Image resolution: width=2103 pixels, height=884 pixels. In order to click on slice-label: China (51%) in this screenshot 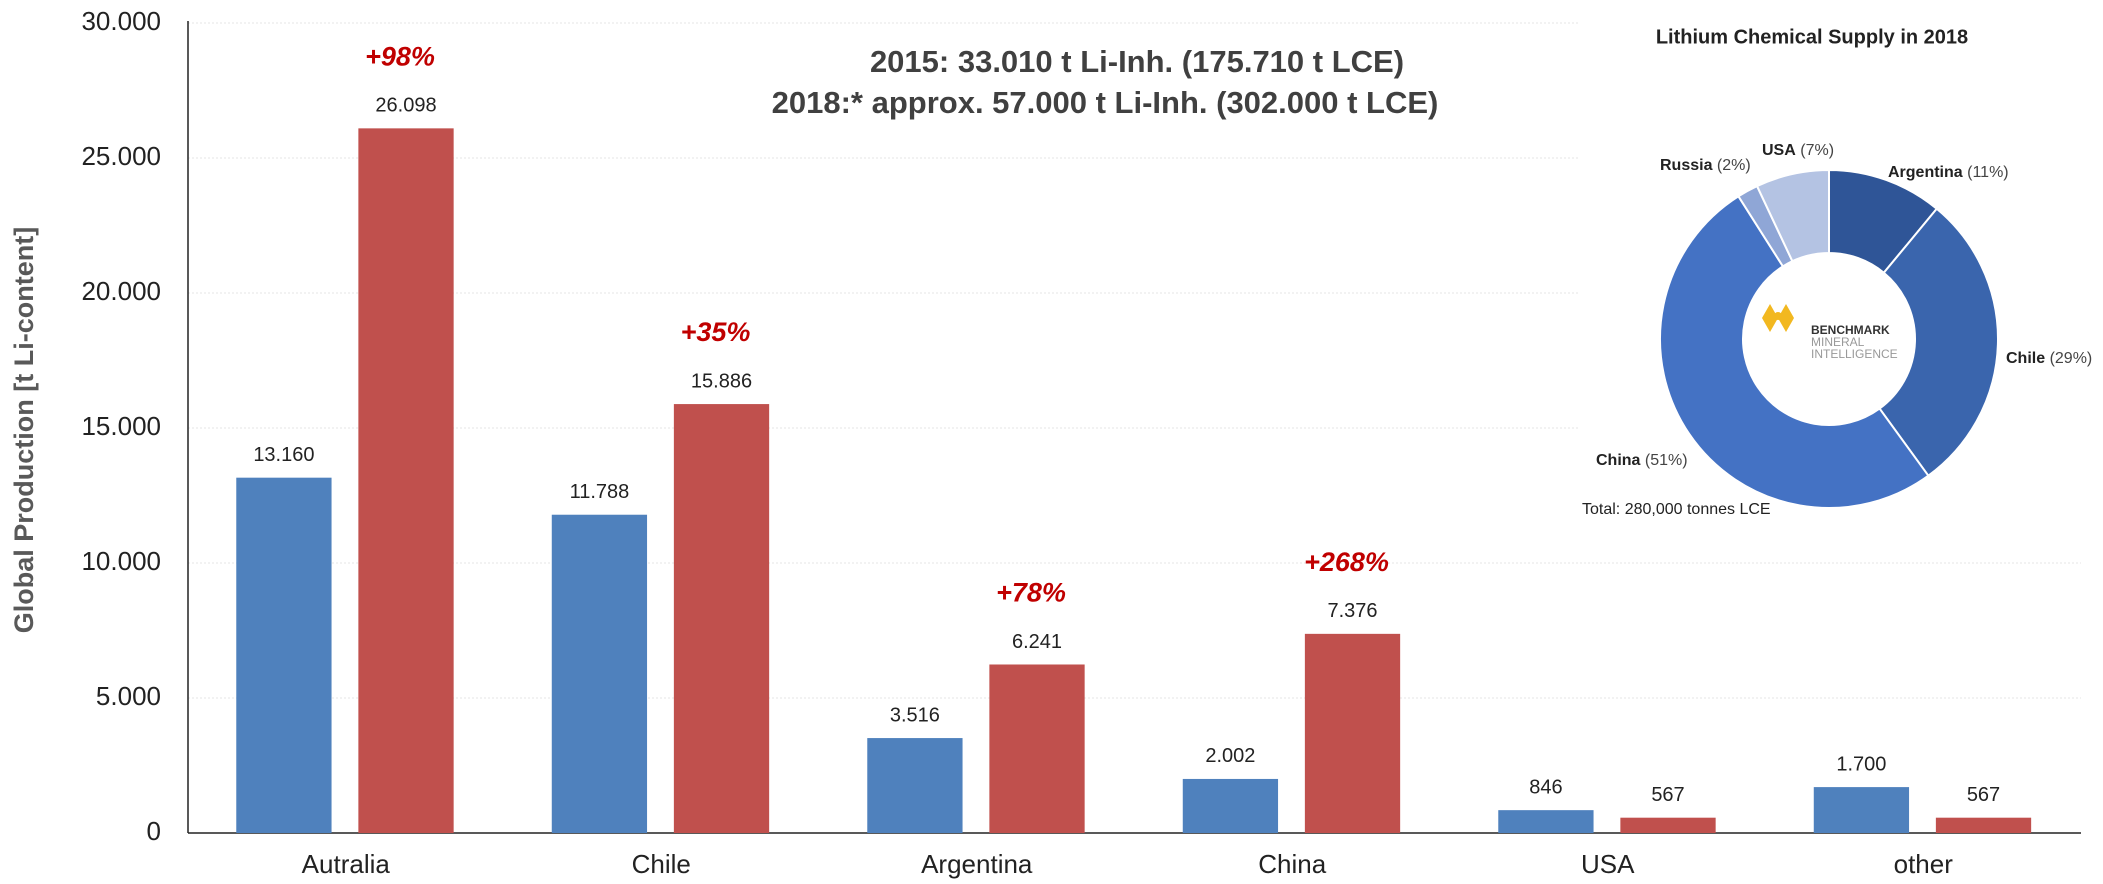, I will do `click(1642, 460)`.